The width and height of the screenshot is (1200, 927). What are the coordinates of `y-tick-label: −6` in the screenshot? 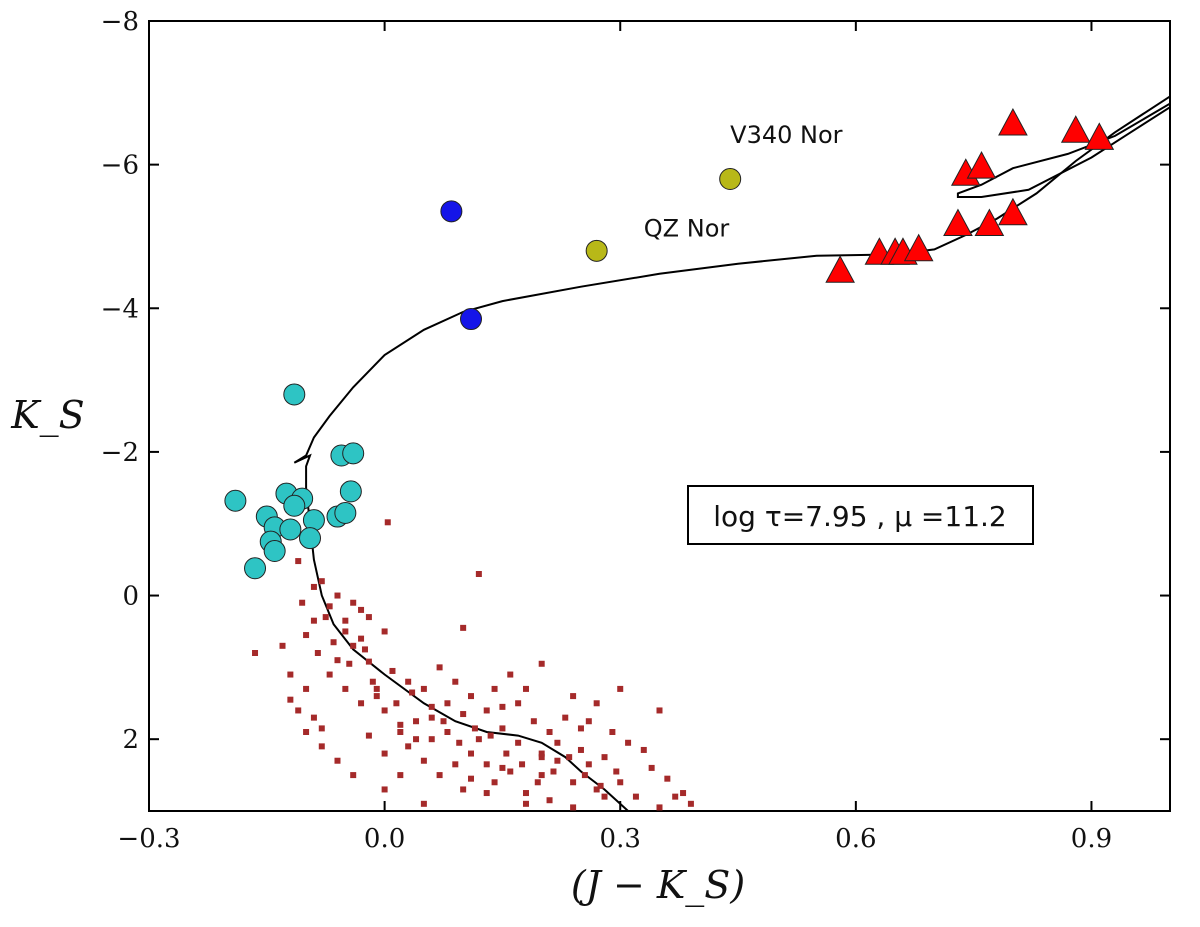 It's located at (120, 166).